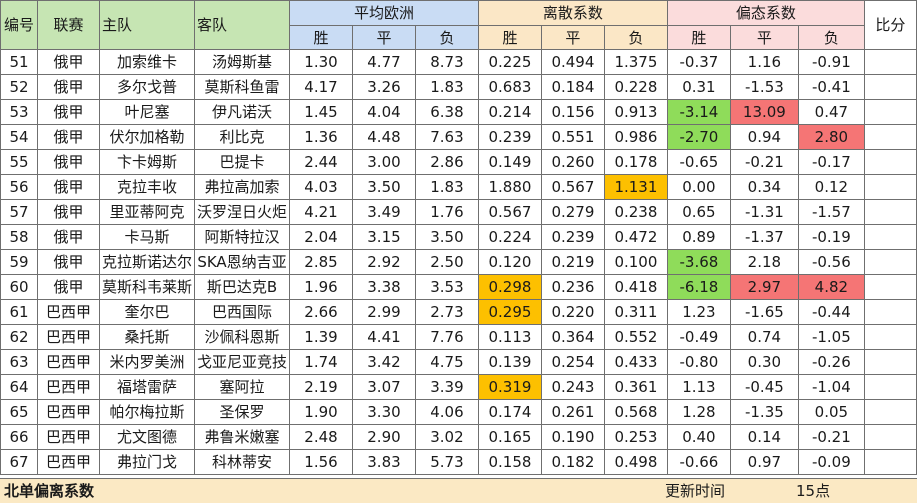 This screenshot has height=503, width=917. What do you see at coordinates (509, 337) in the screenshot?
I see `cell-disp-win: 0.113` at bounding box center [509, 337].